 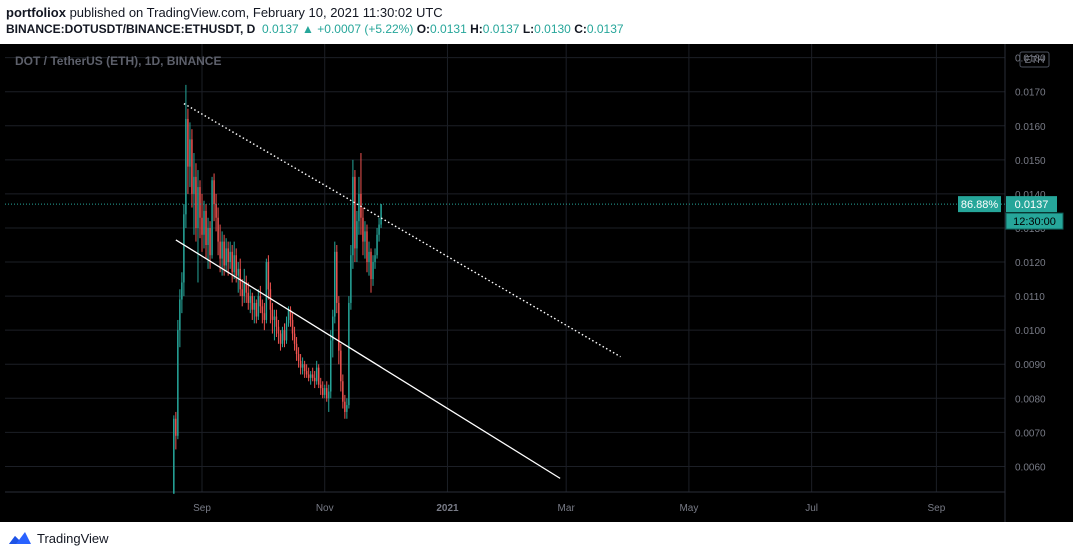 What do you see at coordinates (1034, 59) in the screenshot?
I see `currency-badge: ETH` at bounding box center [1034, 59].